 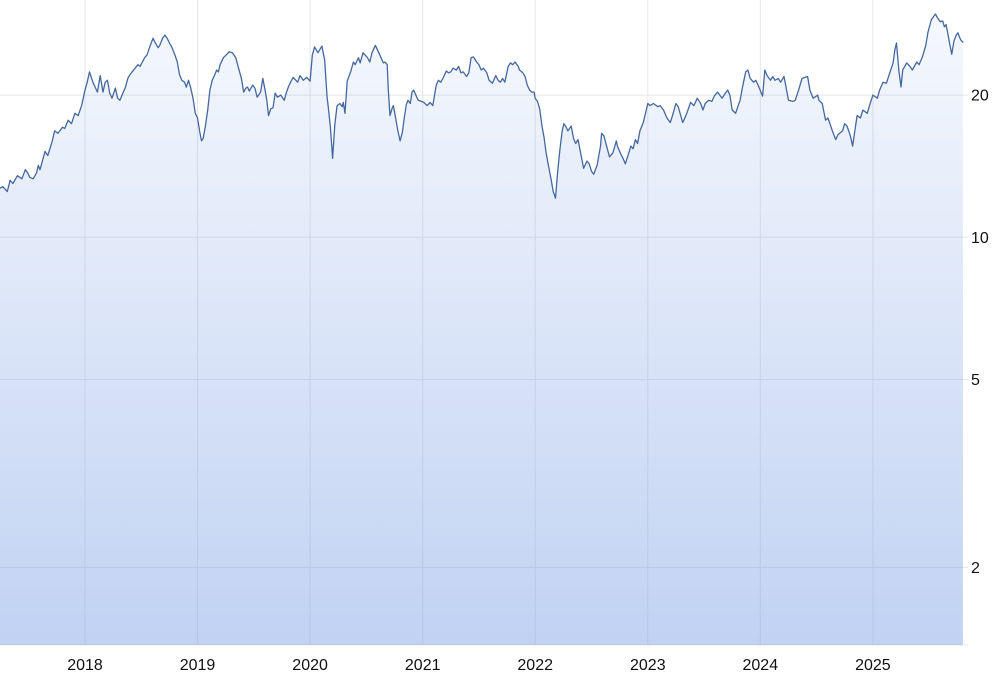 I want to click on x-axis-label-2018: 2018, so click(x=85, y=665).